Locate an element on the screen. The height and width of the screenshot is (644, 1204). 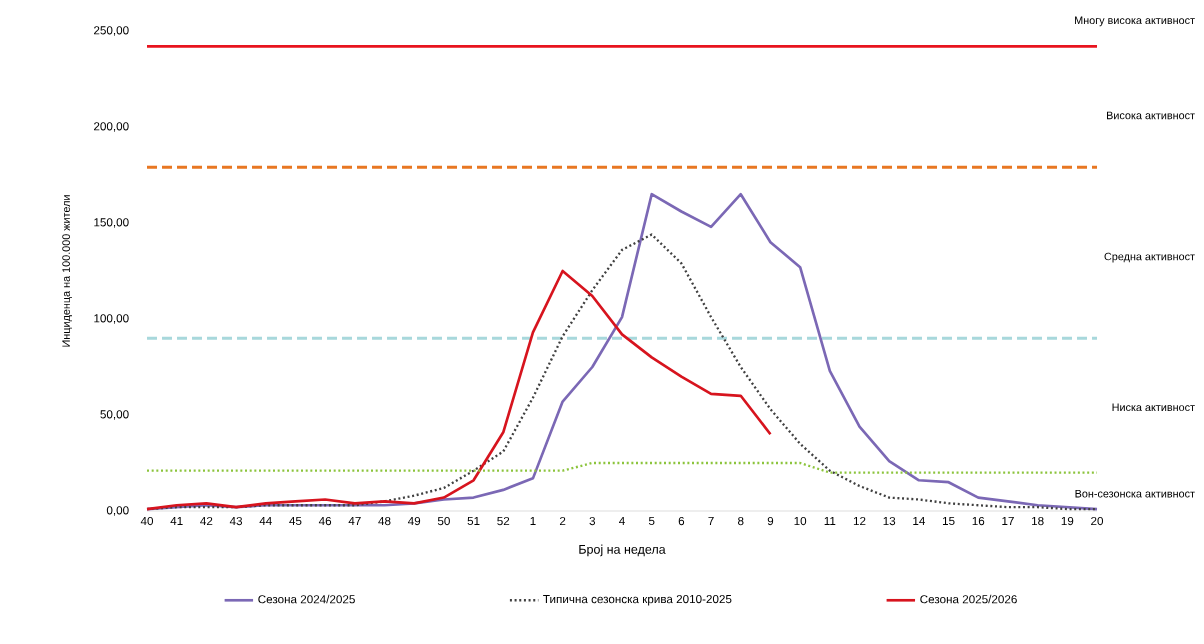
y-tick-label: 250,00 is located at coordinates (111, 31).